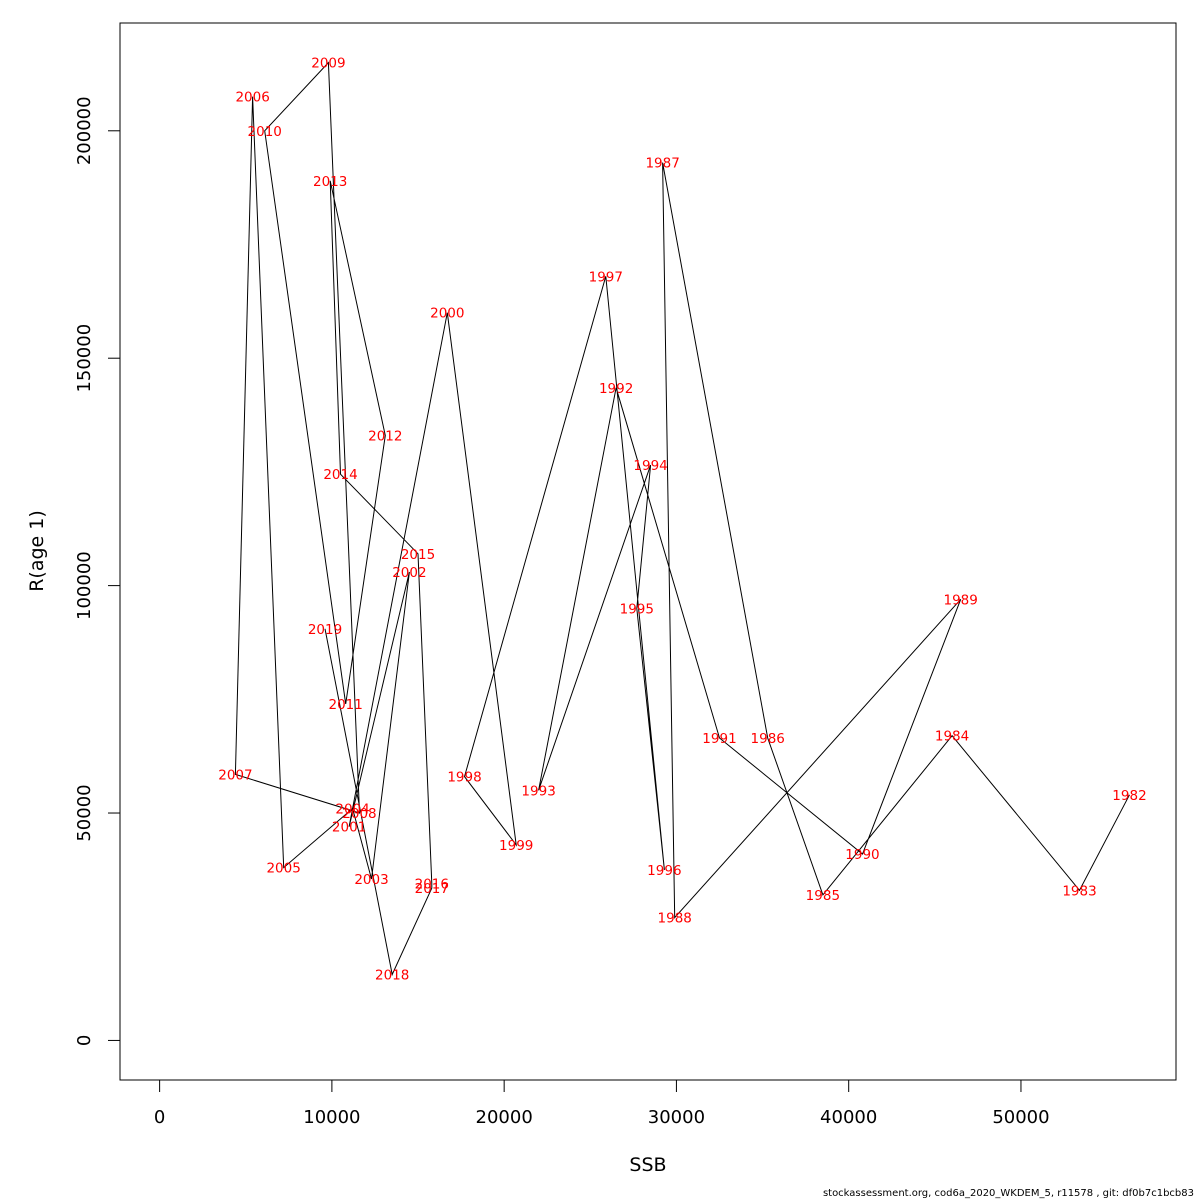 This screenshot has height=1200, width=1200. What do you see at coordinates (84, 130) in the screenshot?
I see `y-tick-label-4: 200000` at bounding box center [84, 130].